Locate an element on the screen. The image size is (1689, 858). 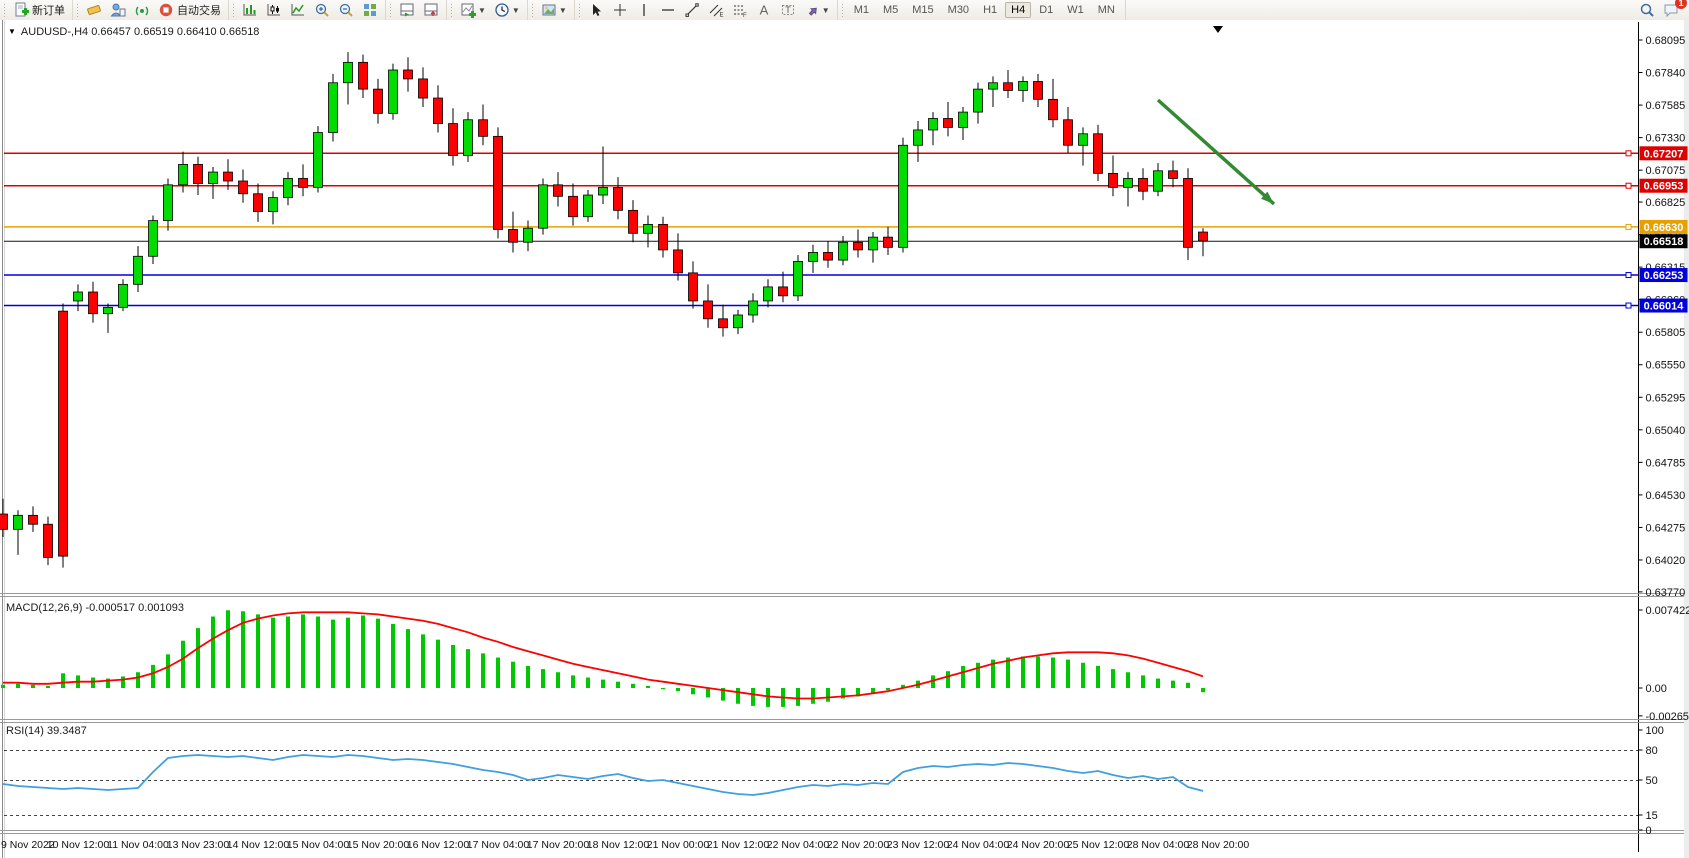
timeframe-mn-button: MN is located at coordinates (1106, 10).